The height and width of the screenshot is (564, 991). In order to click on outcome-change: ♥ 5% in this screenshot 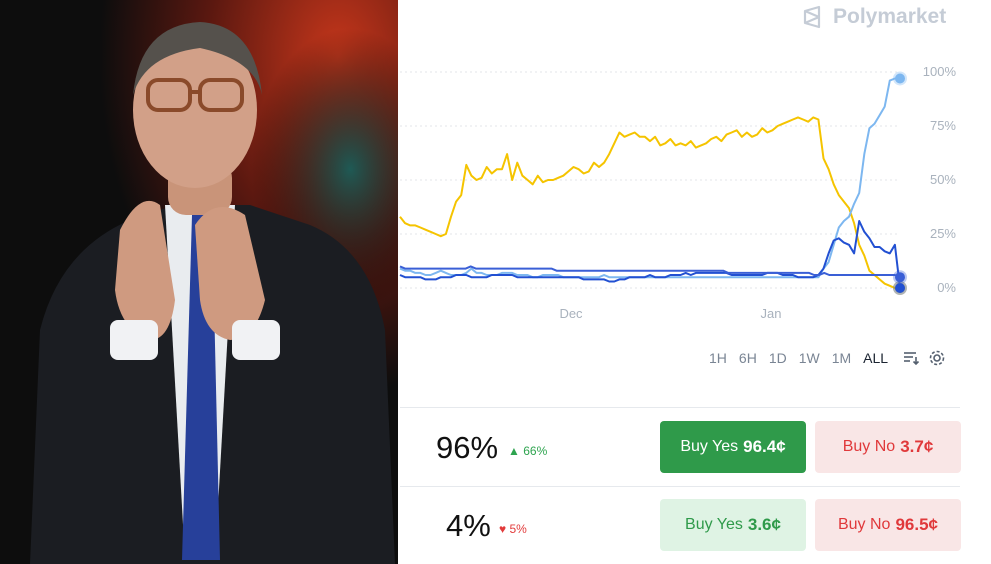, I will do `click(513, 529)`.